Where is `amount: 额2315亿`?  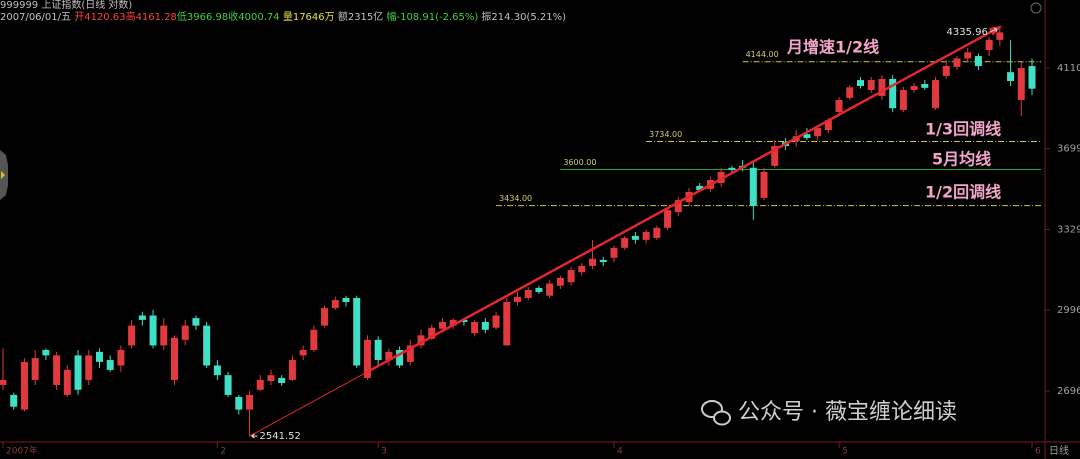 amount: 额2315亿 is located at coordinates (360, 17).